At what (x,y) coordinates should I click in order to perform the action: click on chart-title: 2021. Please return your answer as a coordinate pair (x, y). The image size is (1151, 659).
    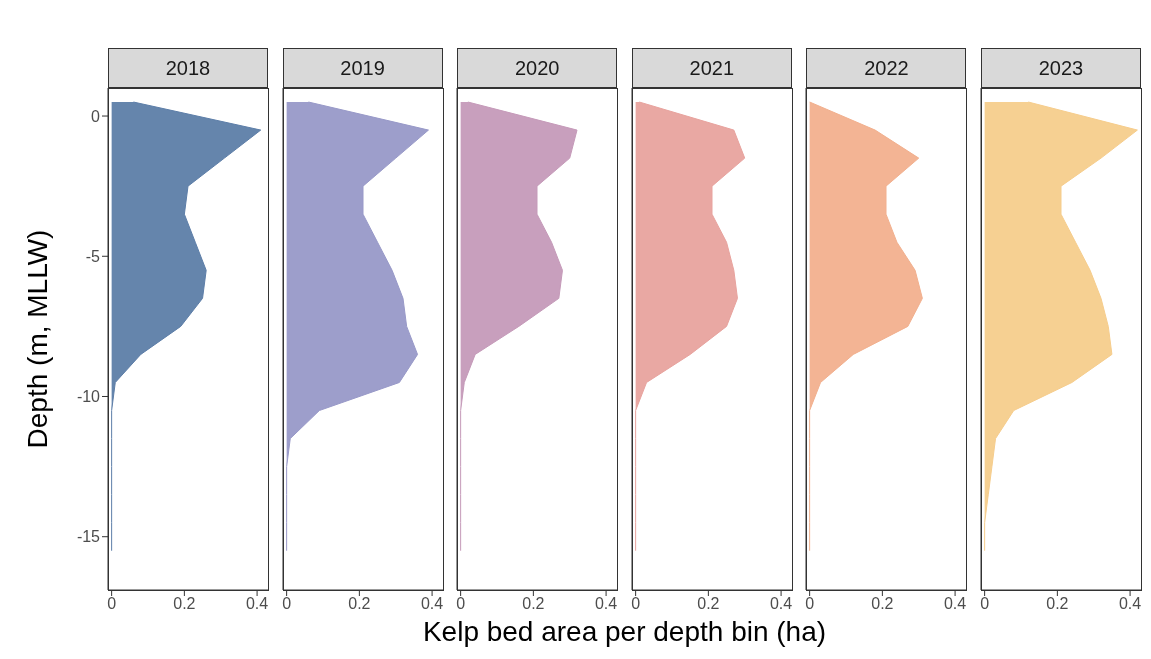
    Looking at the image, I should click on (712, 68).